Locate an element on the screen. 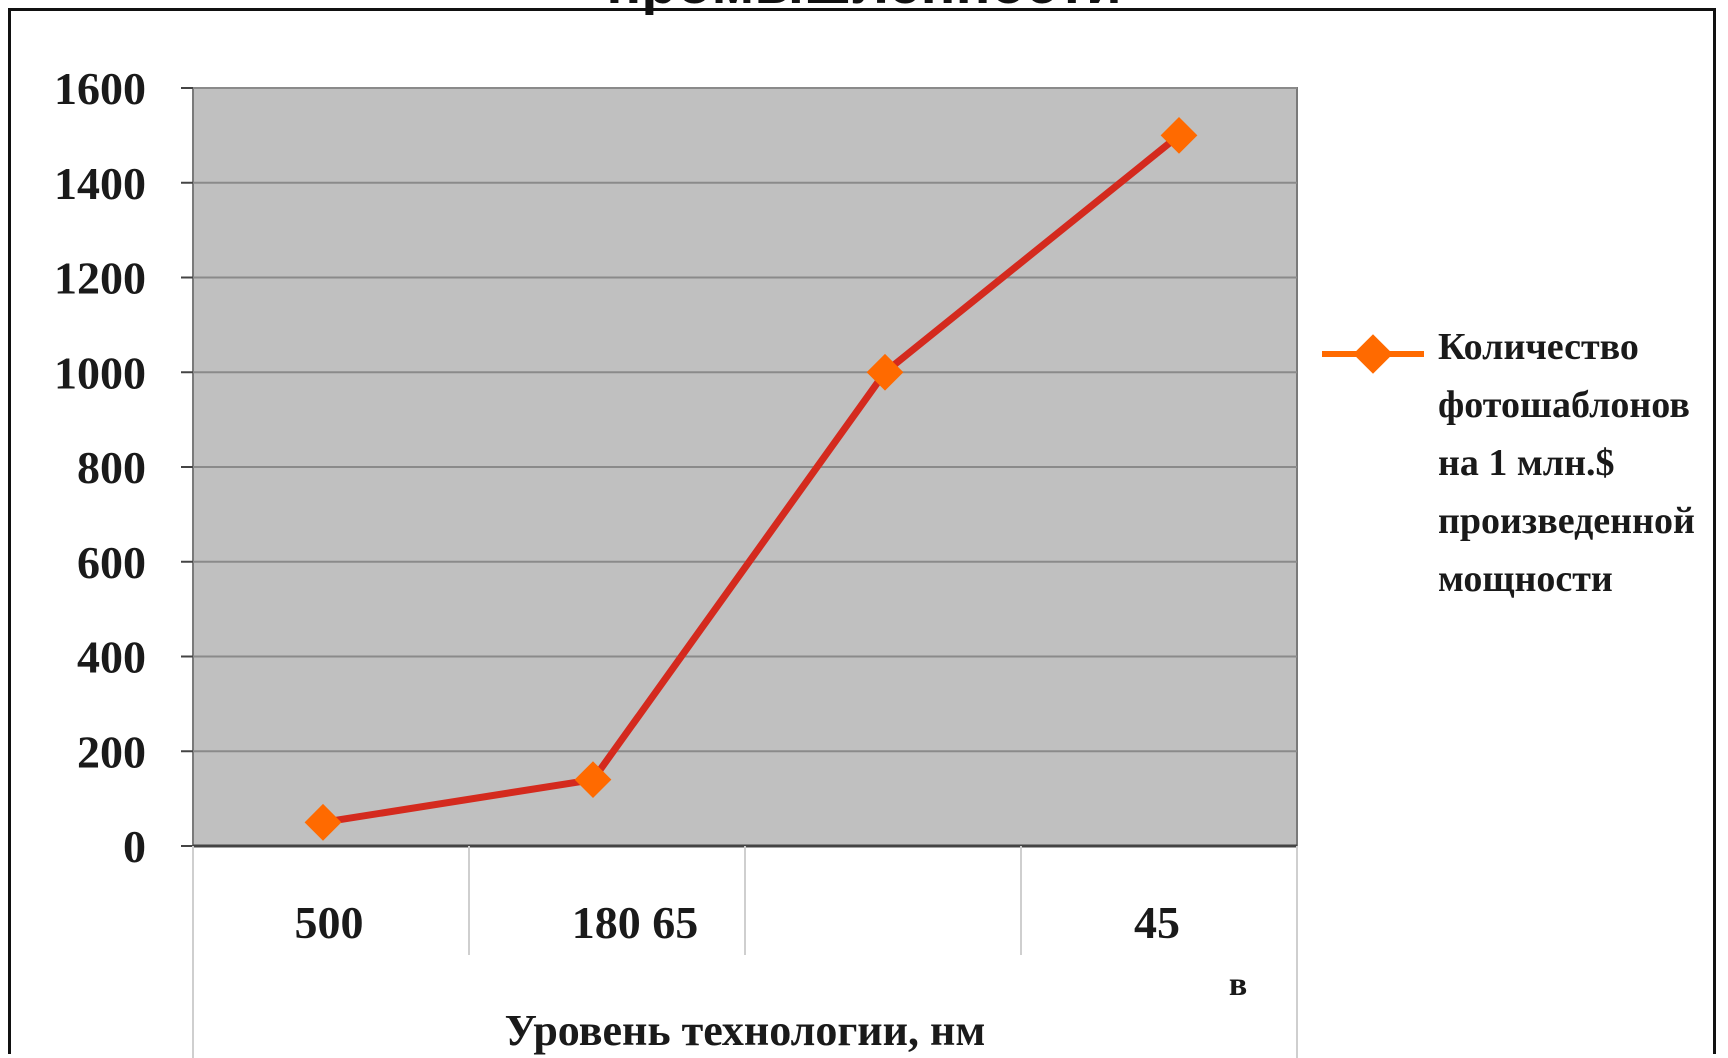 This screenshot has height=1058, width=1728. y-tick-label: 1200 is located at coordinates (100, 278).